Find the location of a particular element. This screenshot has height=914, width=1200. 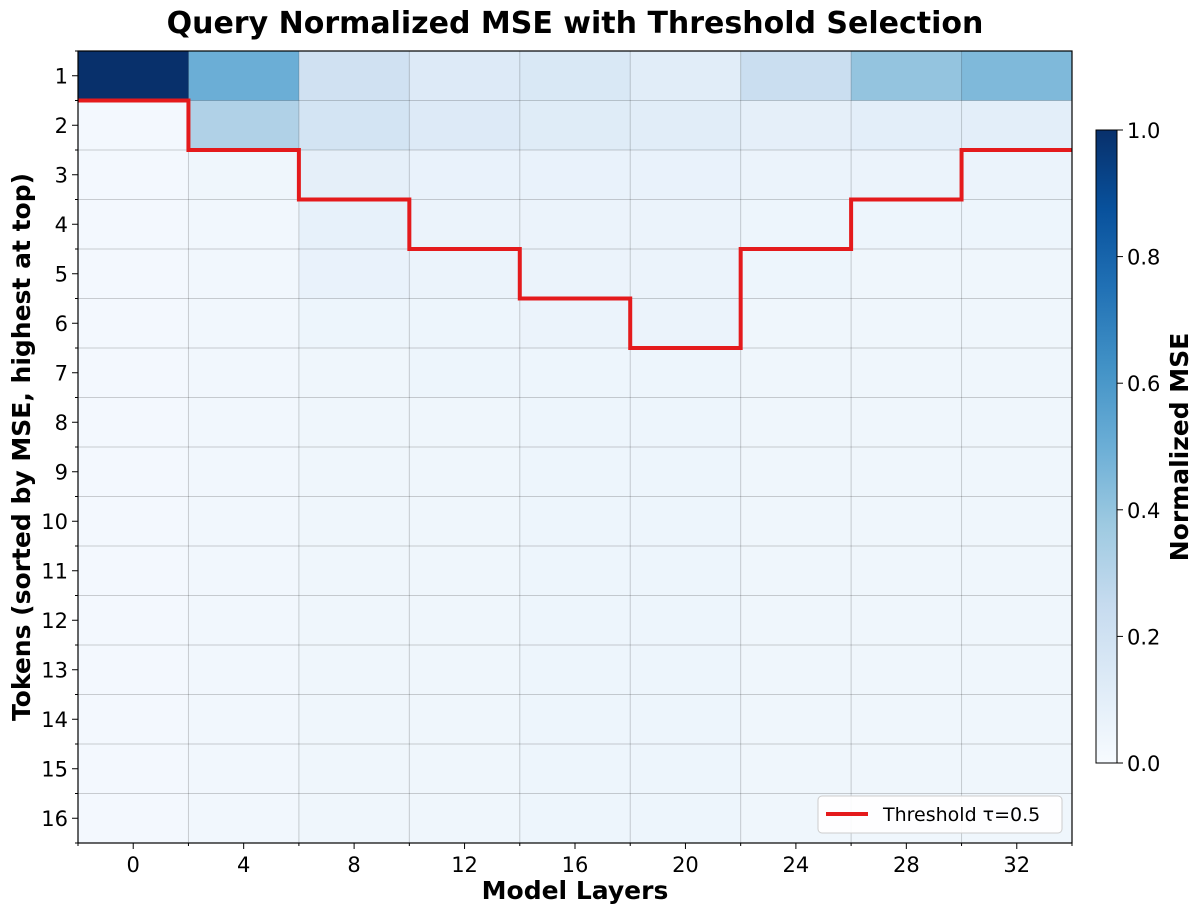

y-tick-label: 11 is located at coordinates (54, 571).